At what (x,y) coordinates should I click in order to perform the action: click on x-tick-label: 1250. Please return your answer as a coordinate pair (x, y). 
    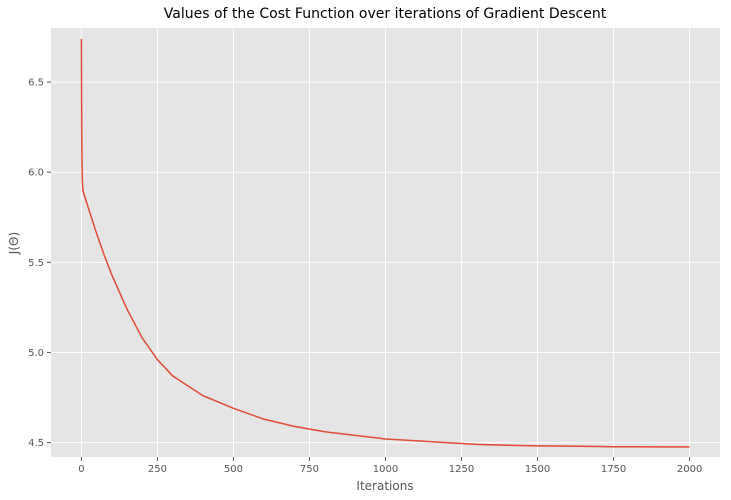
    Looking at the image, I should click on (461, 469).